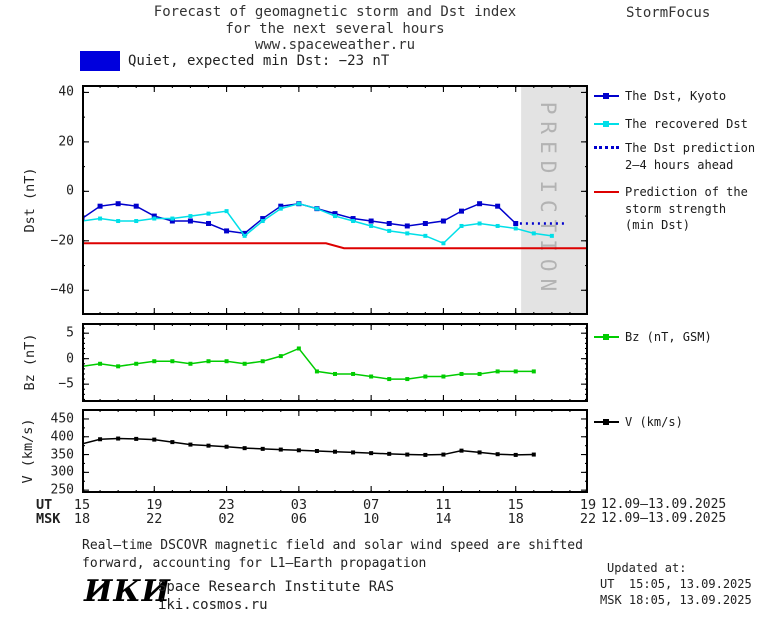 The image size is (760, 620). I want to click on updated-at-label: Updated at:, so click(647, 568).